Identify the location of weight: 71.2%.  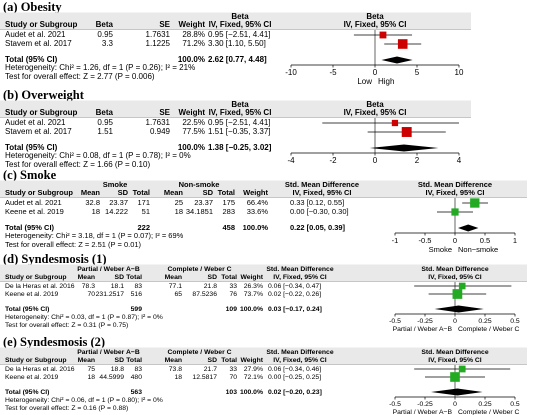
(193, 43).